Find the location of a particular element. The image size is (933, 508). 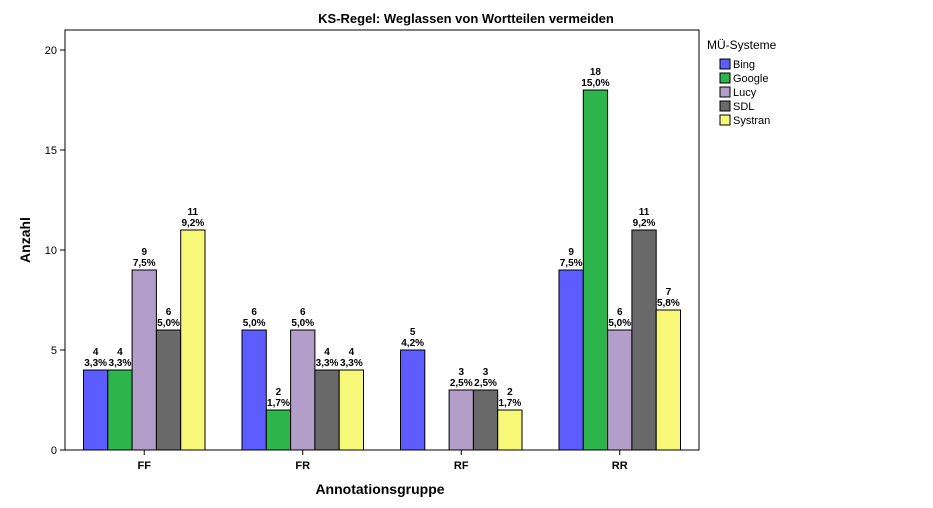

x-tick-label: RF is located at coordinates (461, 466).